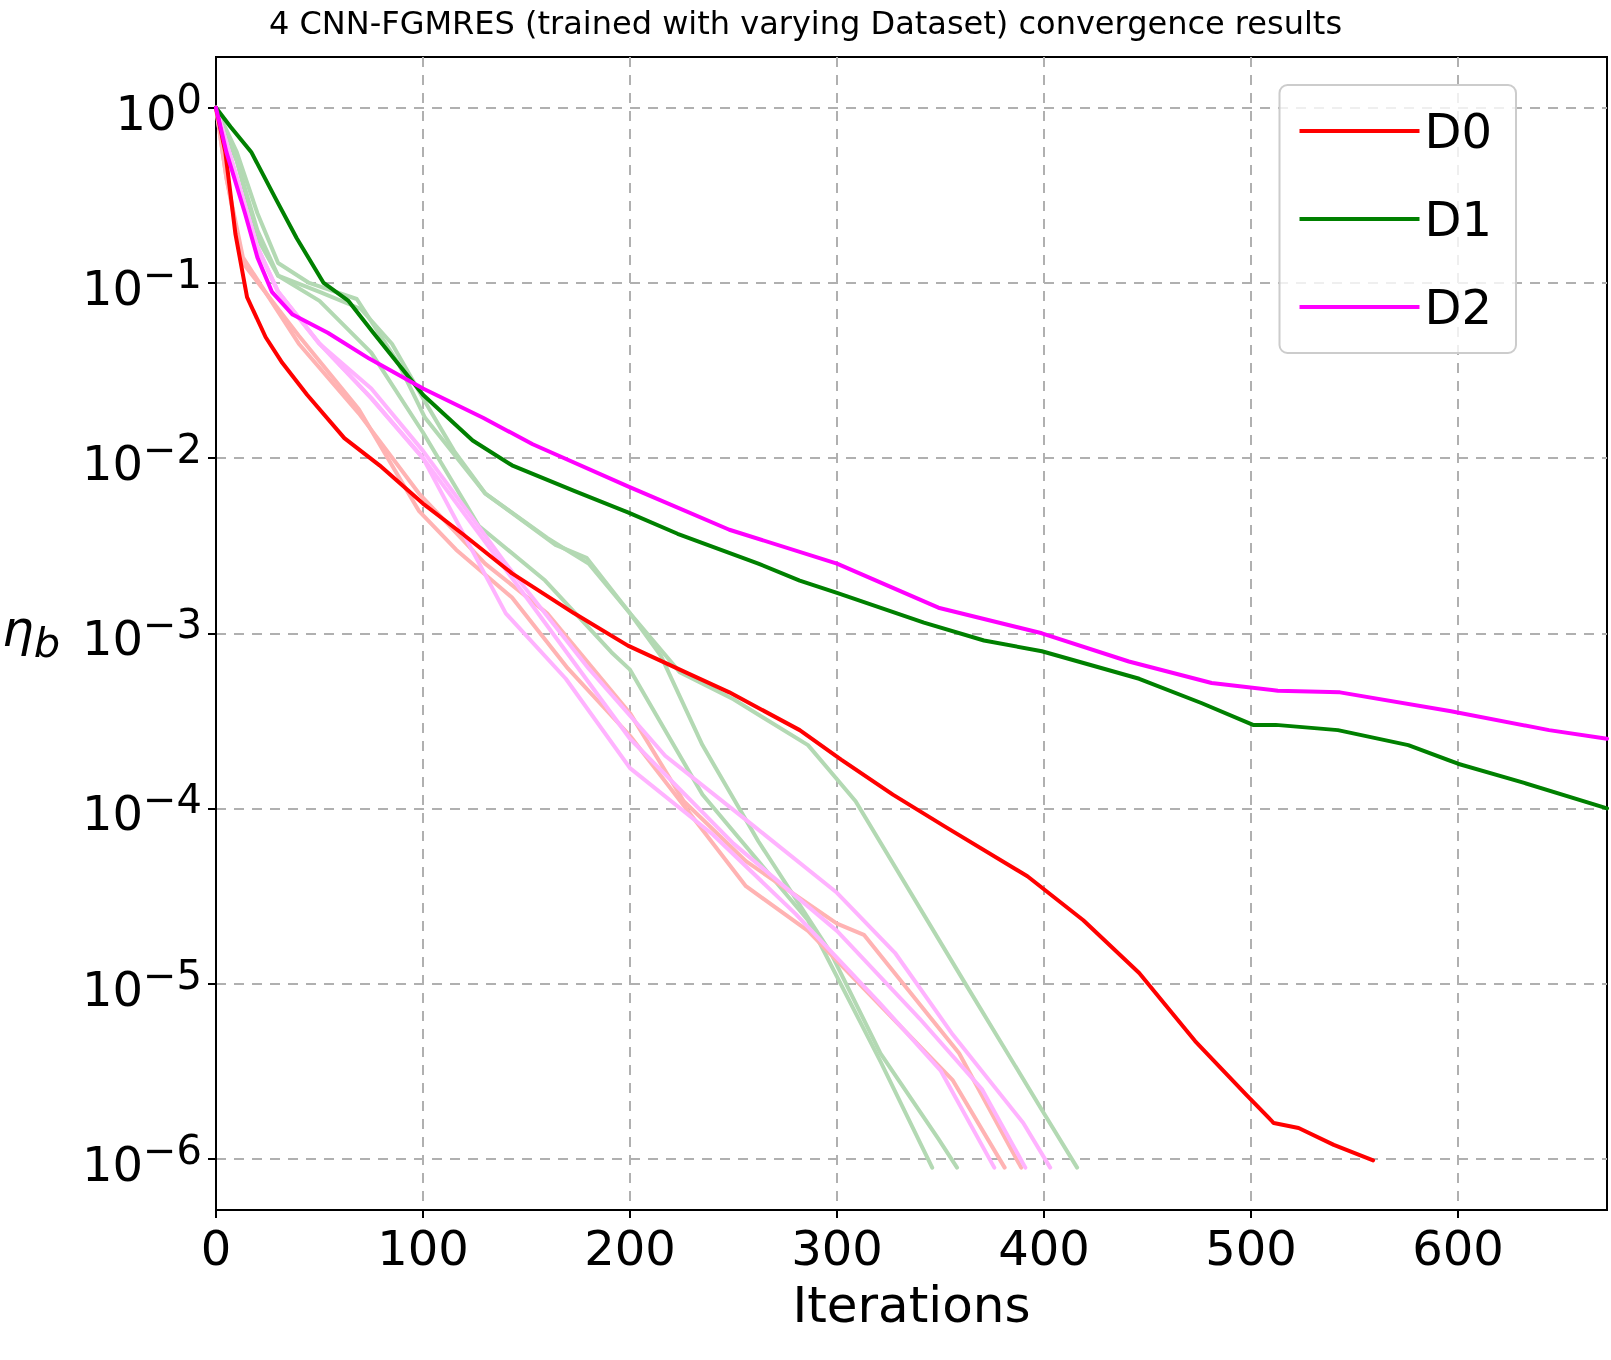 This screenshot has height=1360, width=1611. What do you see at coordinates (141, 809) in the screenshot?
I see `y-tick-label: 10$^{−4}$` at bounding box center [141, 809].